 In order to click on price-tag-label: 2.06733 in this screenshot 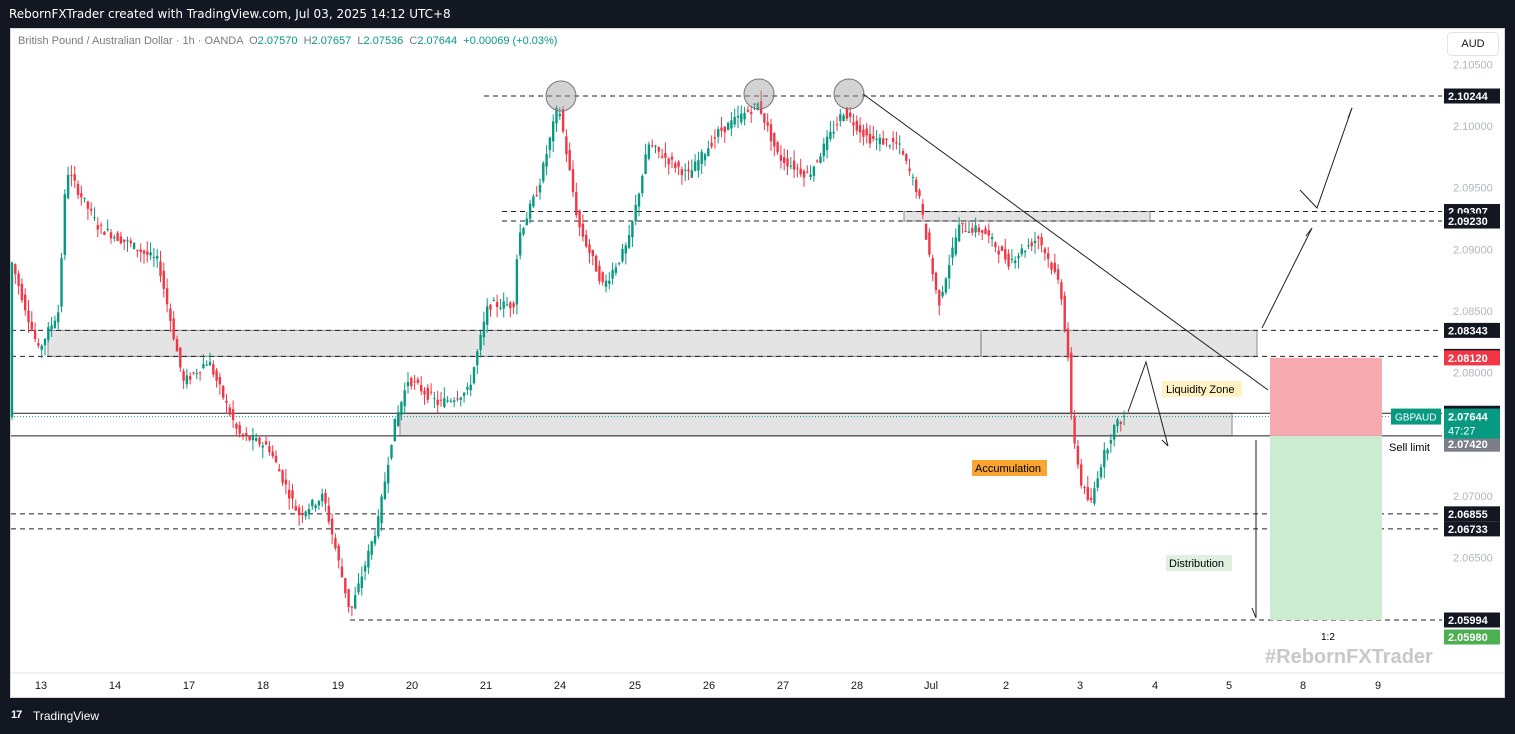, I will do `click(1468, 530)`.